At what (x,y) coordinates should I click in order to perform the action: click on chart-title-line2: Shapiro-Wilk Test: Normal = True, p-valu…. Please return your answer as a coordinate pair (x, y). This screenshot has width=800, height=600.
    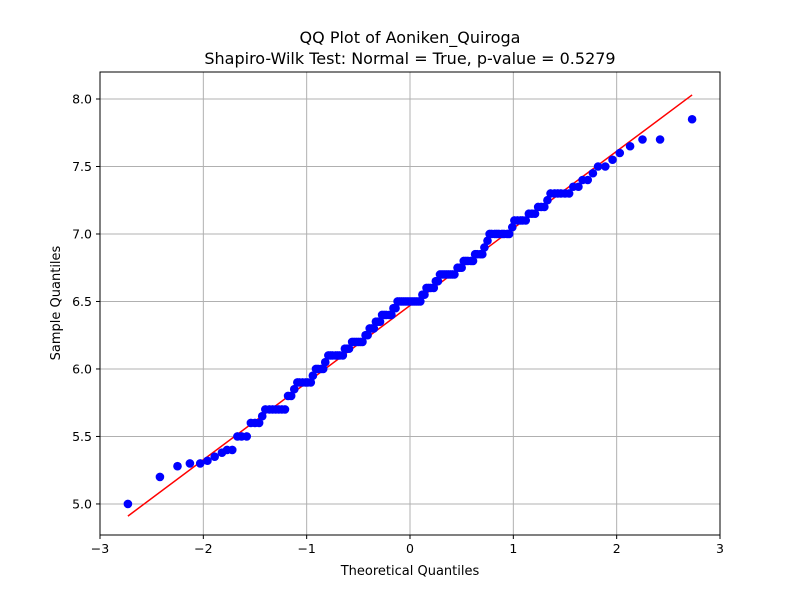
    Looking at the image, I should click on (409, 58).